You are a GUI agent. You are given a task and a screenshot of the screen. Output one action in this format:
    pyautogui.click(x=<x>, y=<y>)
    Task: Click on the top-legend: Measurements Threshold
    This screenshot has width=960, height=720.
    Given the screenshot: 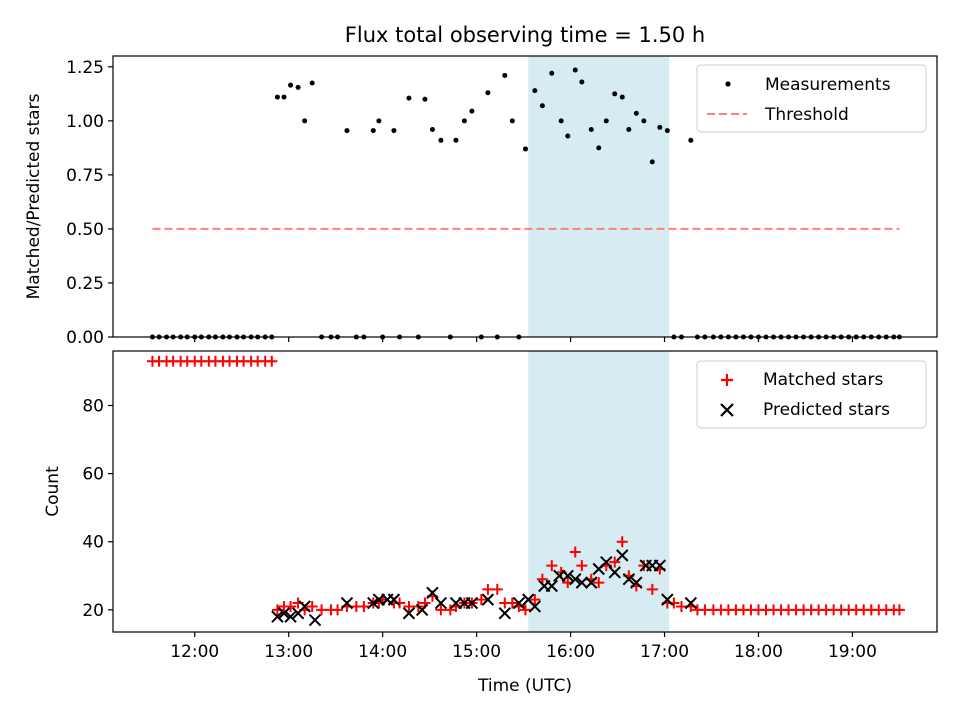 What is the action you would take?
    pyautogui.click(x=811, y=98)
    